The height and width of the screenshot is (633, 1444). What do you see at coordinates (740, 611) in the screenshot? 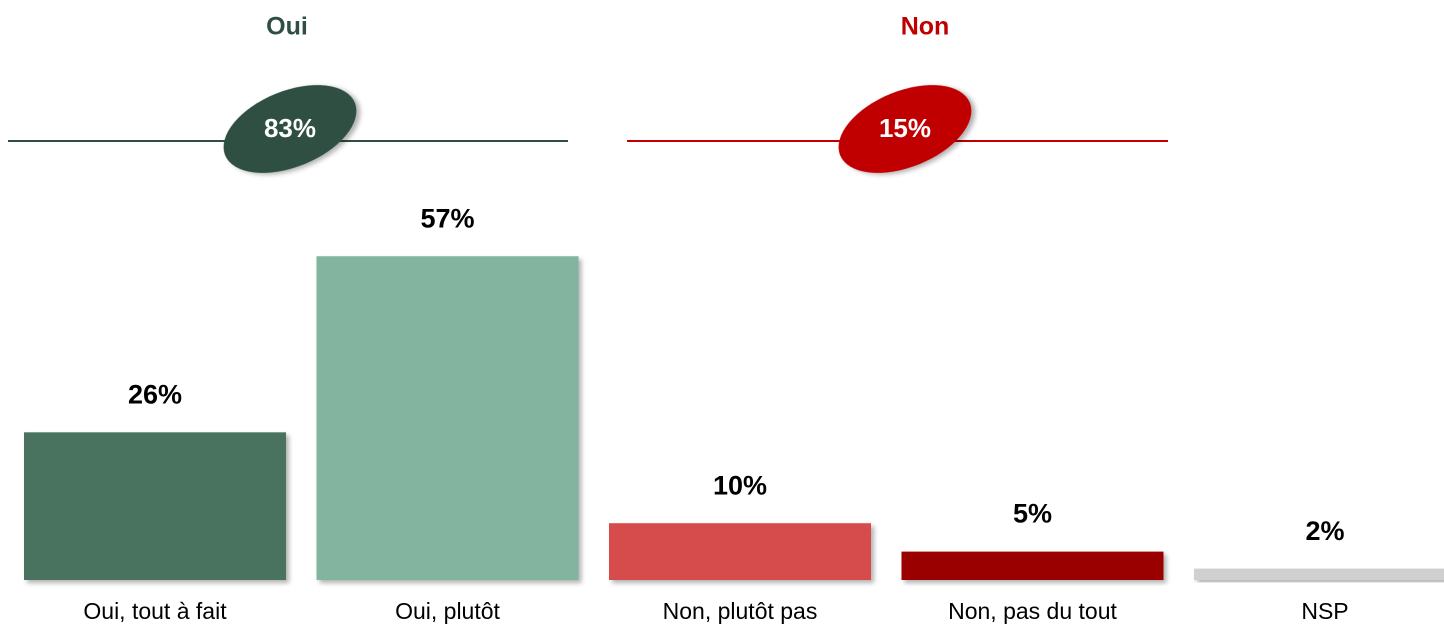
I see `category-label: Non, plutôt pas` at bounding box center [740, 611].